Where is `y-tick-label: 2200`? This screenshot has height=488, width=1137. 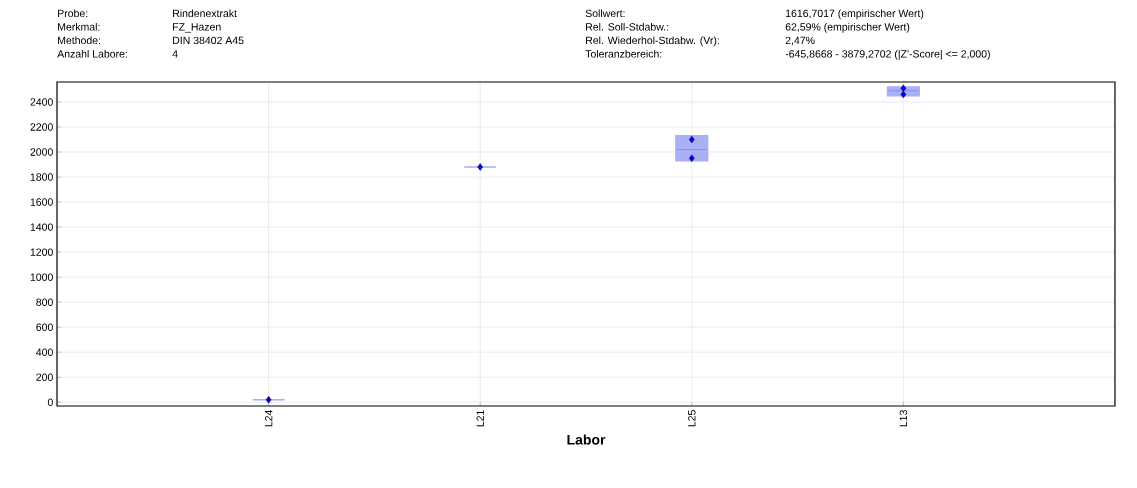 y-tick-label: 2200 is located at coordinates (41, 127).